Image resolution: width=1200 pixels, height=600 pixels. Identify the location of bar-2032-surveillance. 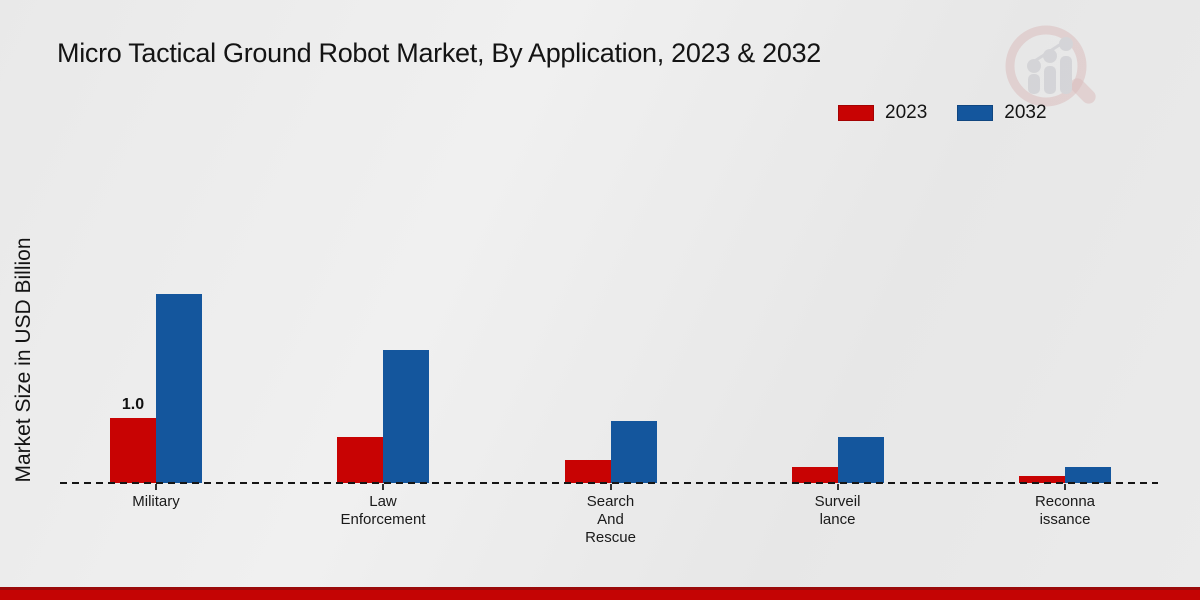
(860, 460).